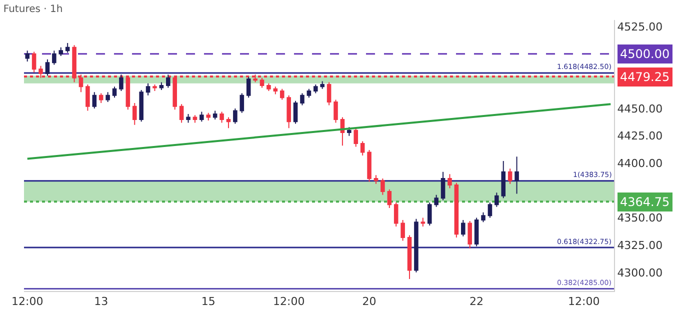  What do you see at coordinates (640, 218) in the screenshot?
I see `y-tick-label: 4350.00` at bounding box center [640, 218].